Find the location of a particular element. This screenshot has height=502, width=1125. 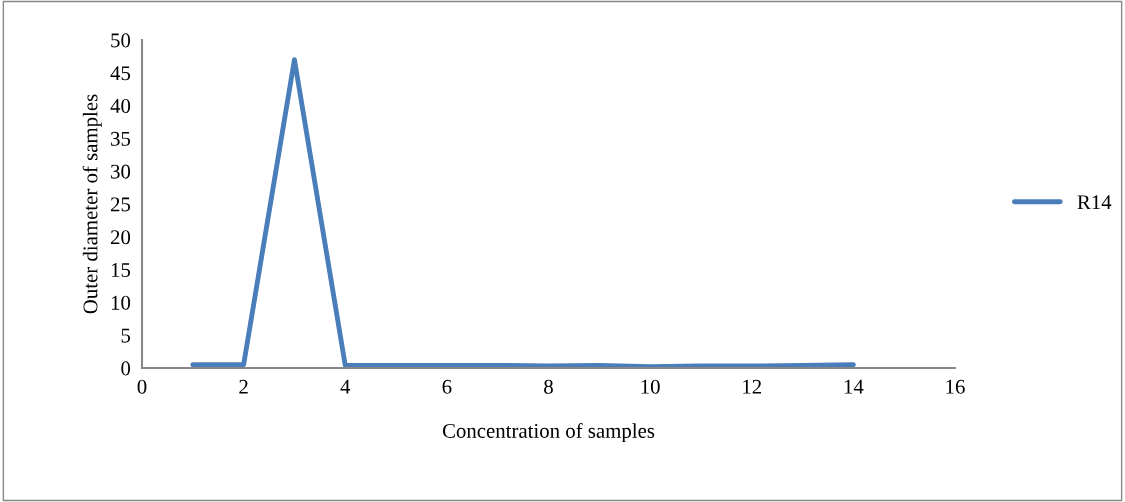

x-tick-label: 14 is located at coordinates (854, 386).